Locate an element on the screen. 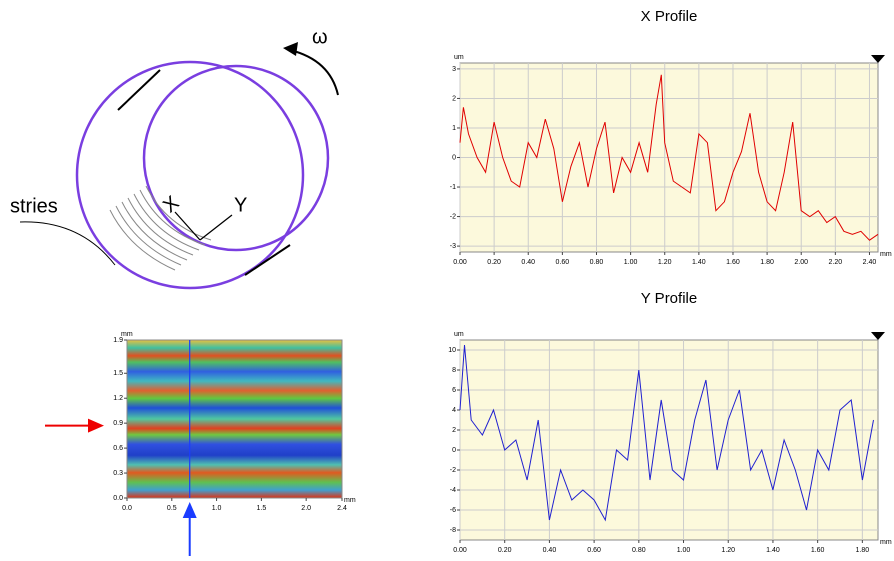 This screenshot has height=561, width=894. row-arrowhead is located at coordinates (96, 425).